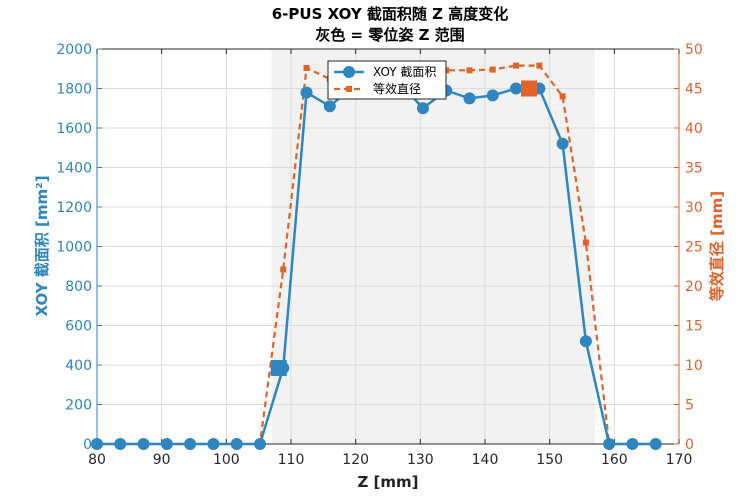 The width and height of the screenshot is (750, 500). Describe the element at coordinates (78, 287) in the screenshot. I see `y-tick-label-left: 800` at that location.